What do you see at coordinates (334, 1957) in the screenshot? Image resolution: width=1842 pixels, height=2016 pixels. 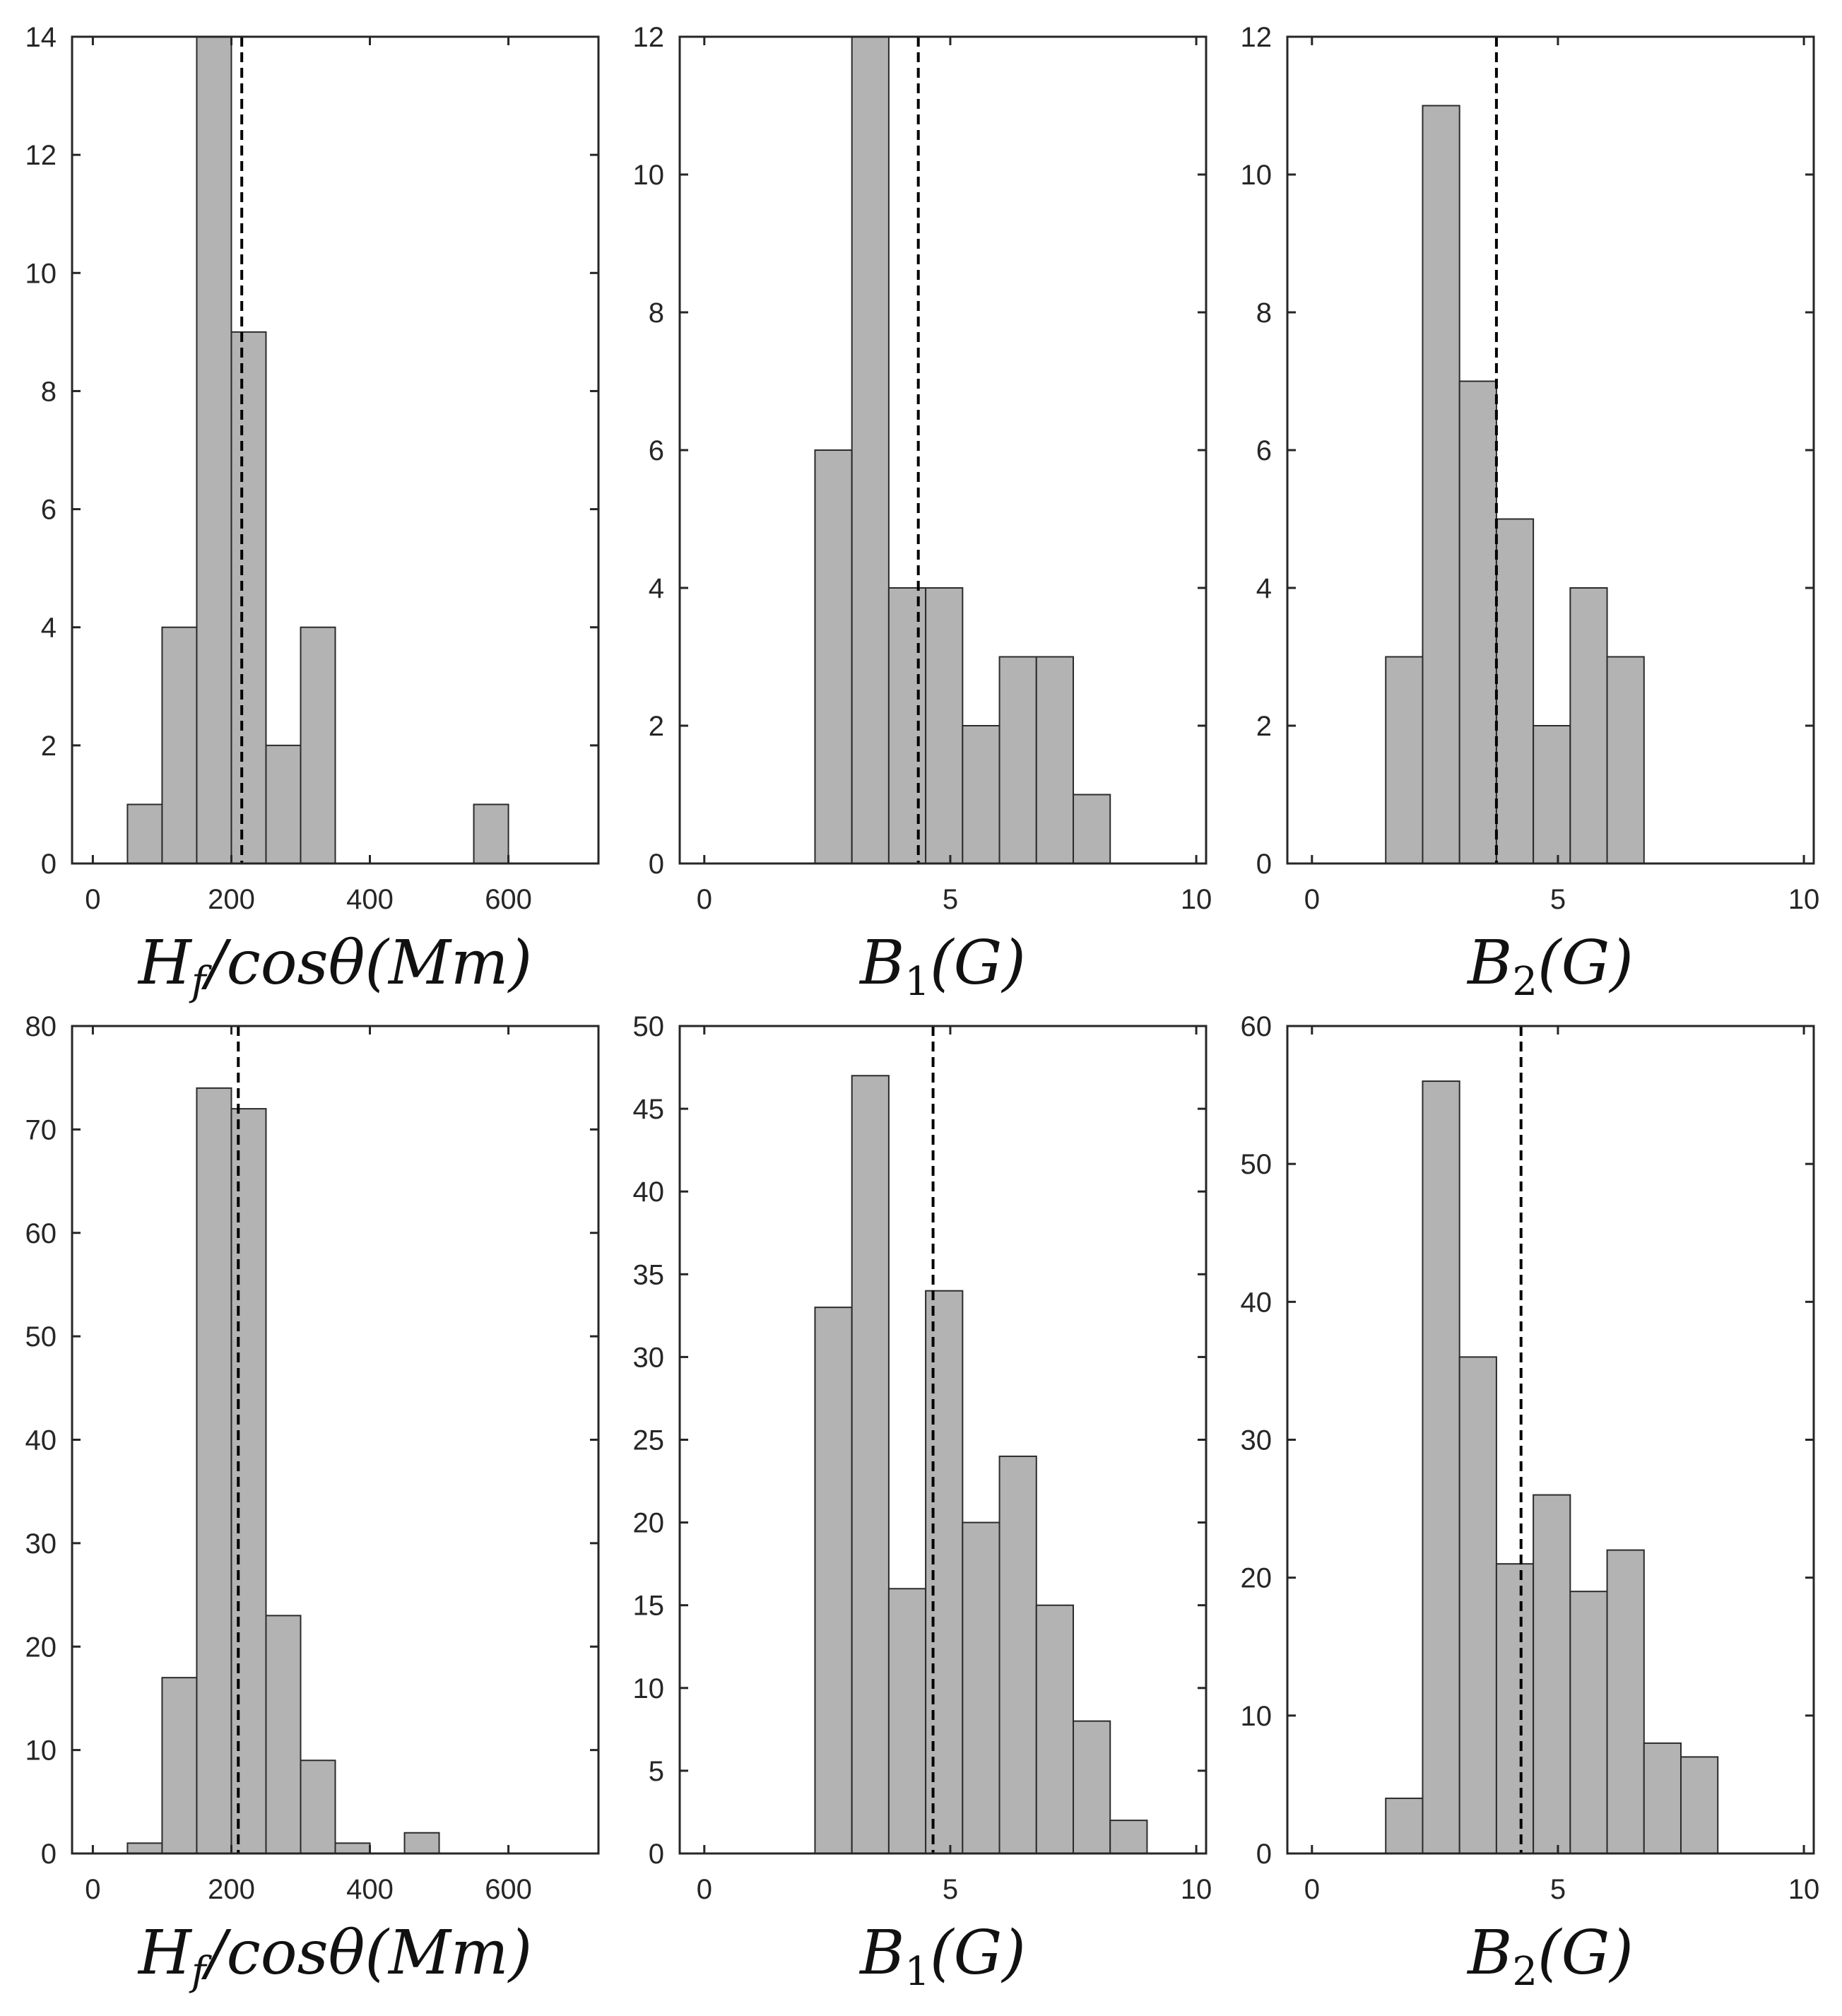 I see `x-axis-title: Hf/cosθ(Mm)` at bounding box center [334, 1957].